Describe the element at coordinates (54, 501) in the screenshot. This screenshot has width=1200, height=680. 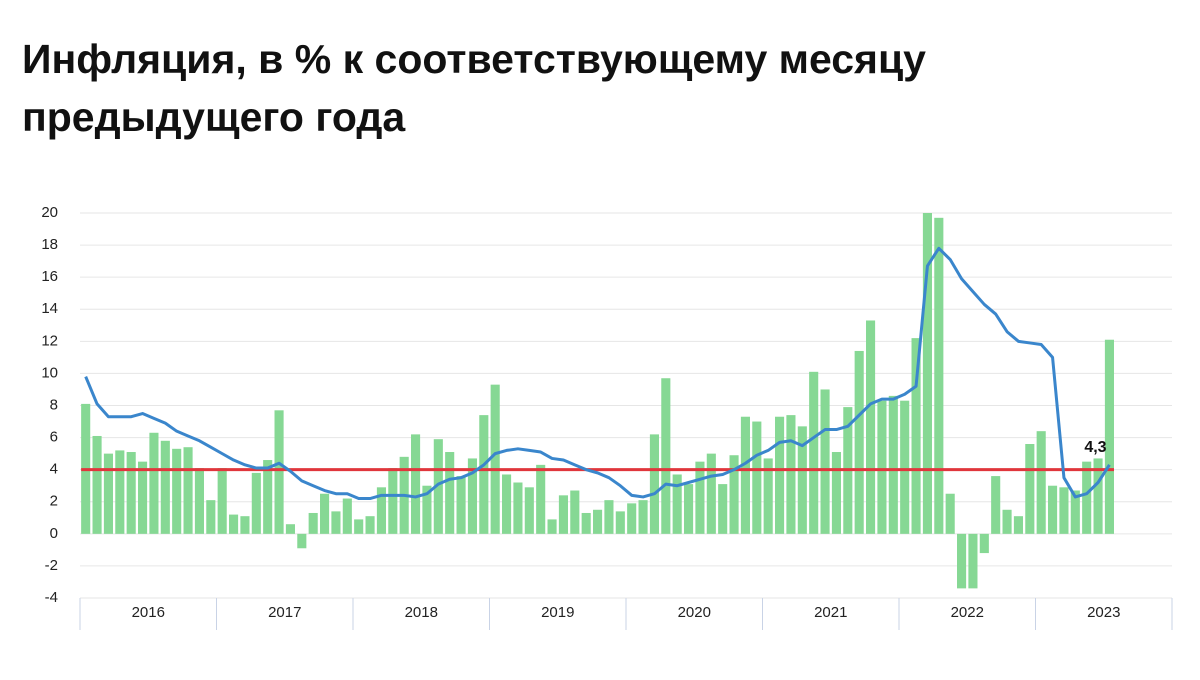
I see `y-tick-label: 2` at that location.